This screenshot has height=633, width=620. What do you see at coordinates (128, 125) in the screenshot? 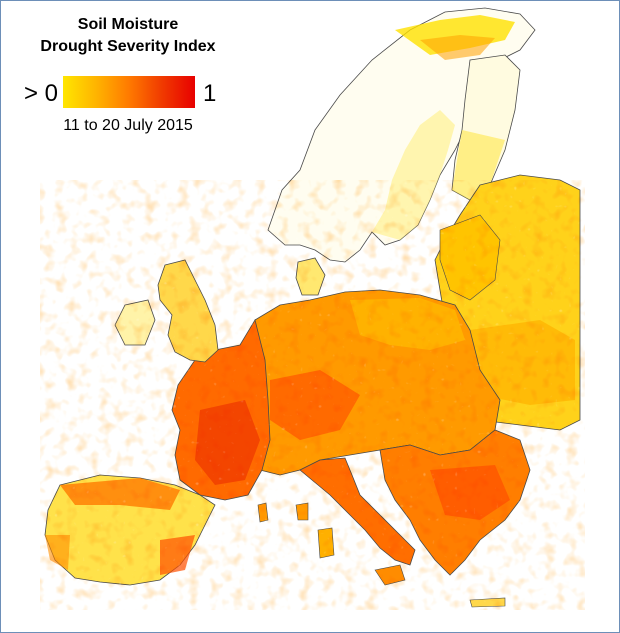
I see `legend-period: 11 to 20 July 2015` at bounding box center [128, 125].